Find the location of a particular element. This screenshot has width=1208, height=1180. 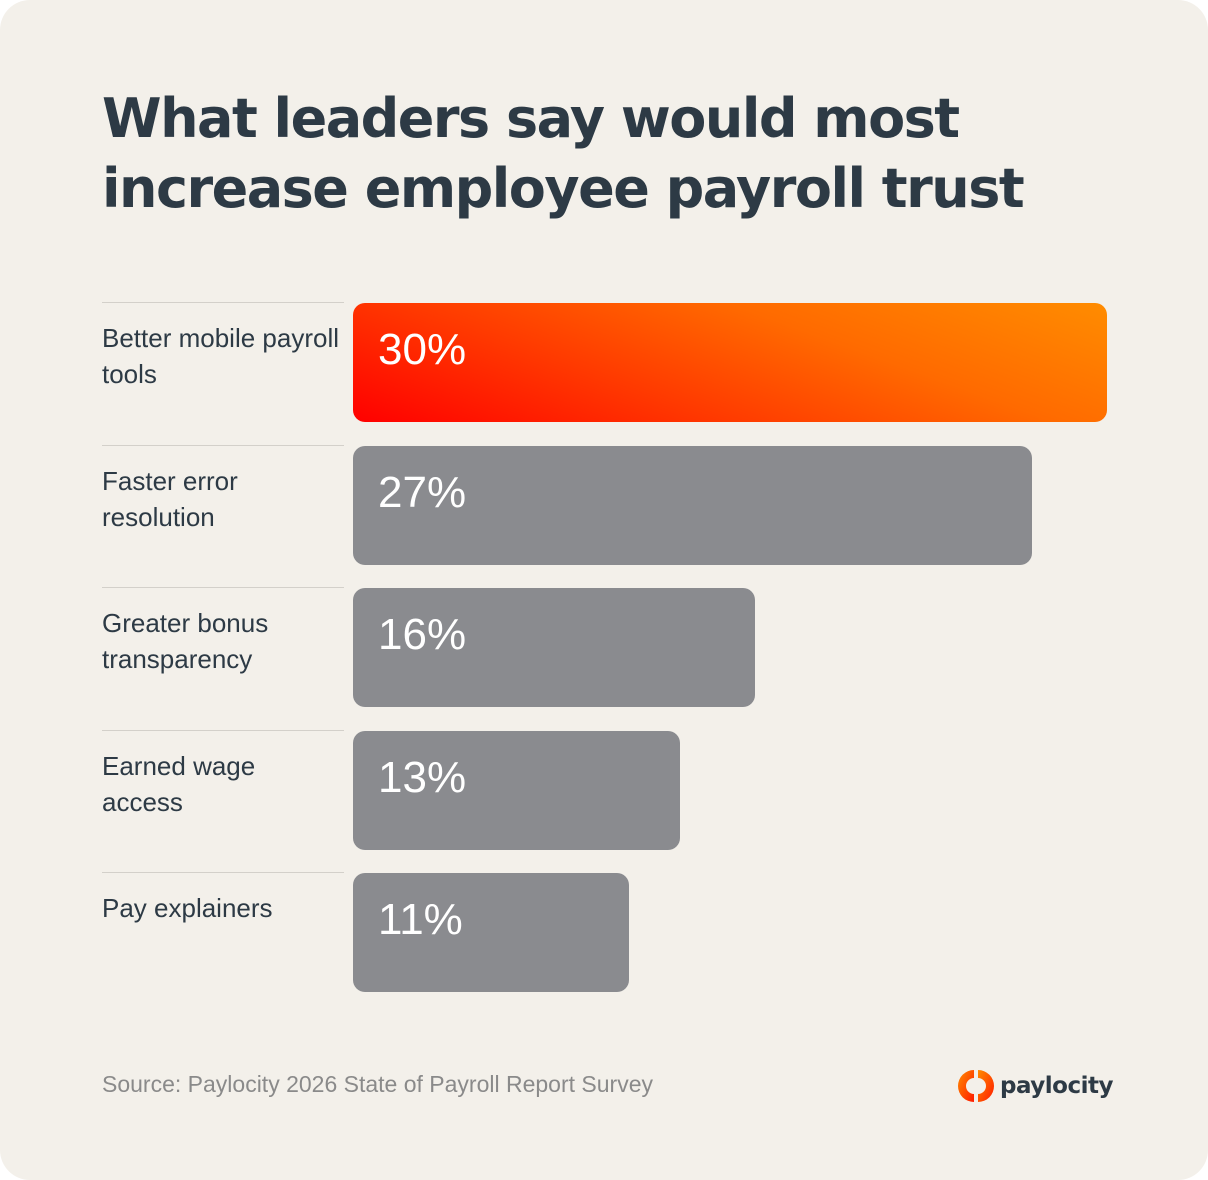

bar: 16% is located at coordinates (554, 648).